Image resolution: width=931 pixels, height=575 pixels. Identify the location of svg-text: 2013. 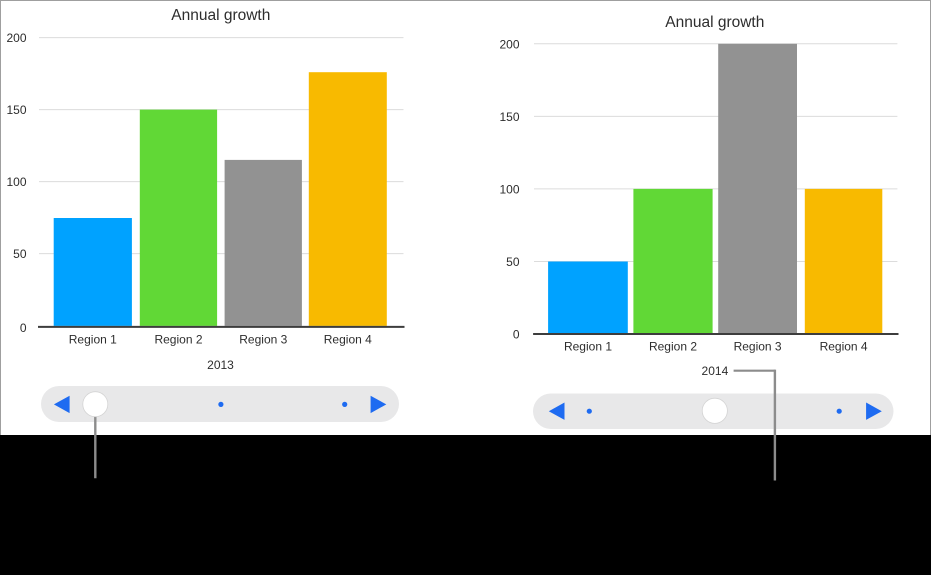
(220, 365).